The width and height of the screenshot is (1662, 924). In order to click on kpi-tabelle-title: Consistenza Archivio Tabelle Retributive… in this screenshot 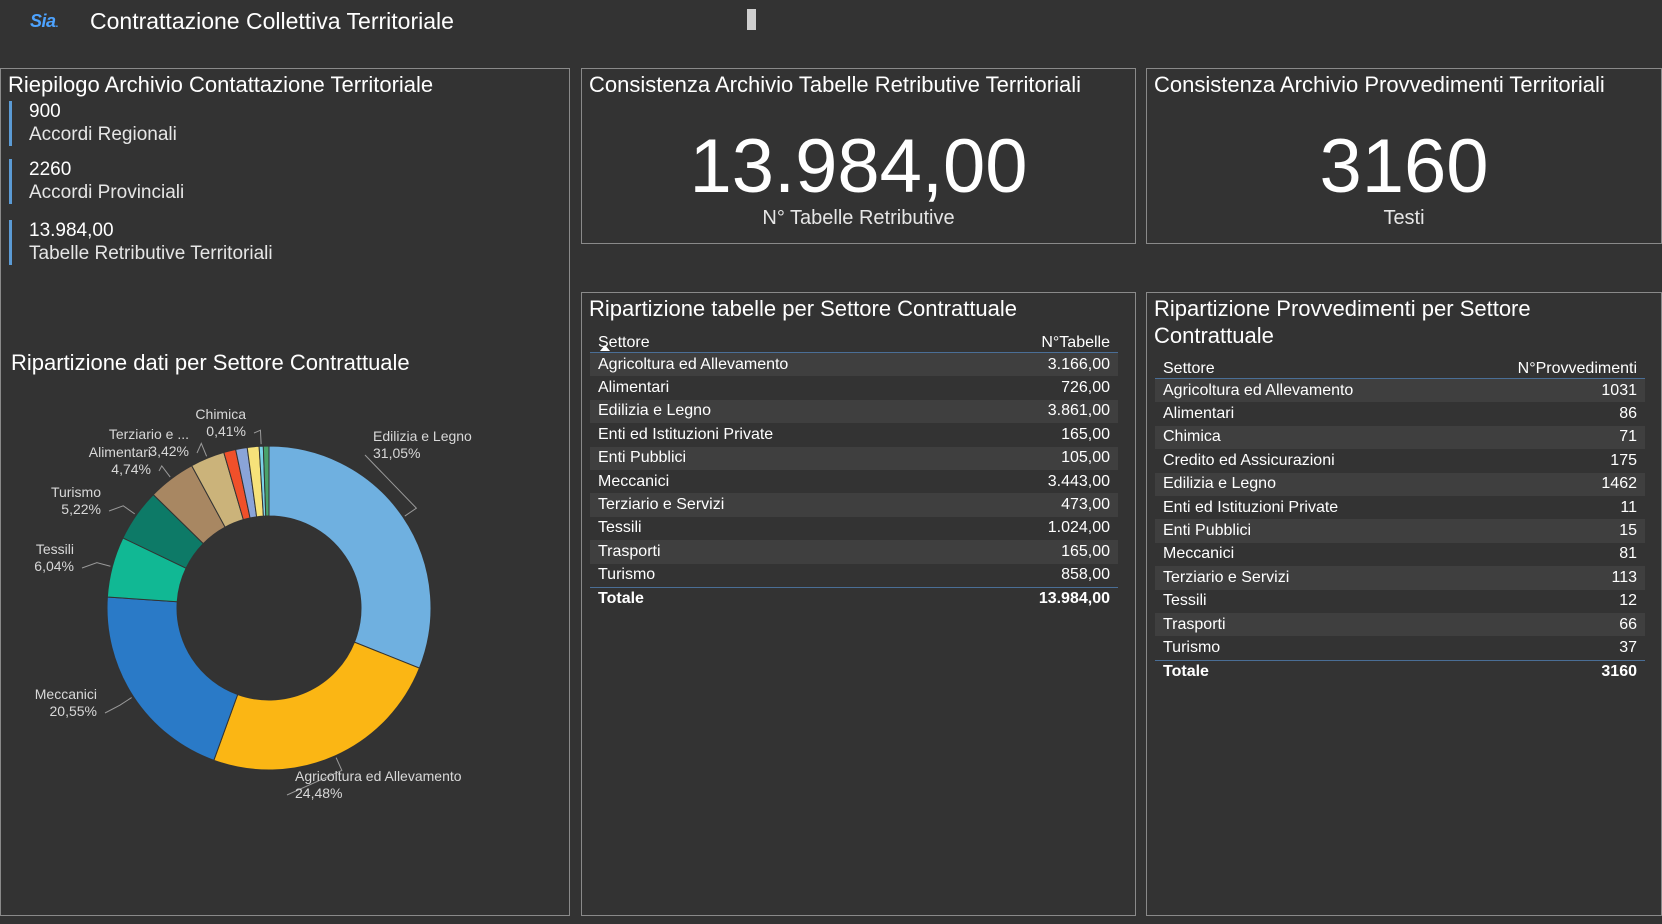, I will do `click(835, 84)`.